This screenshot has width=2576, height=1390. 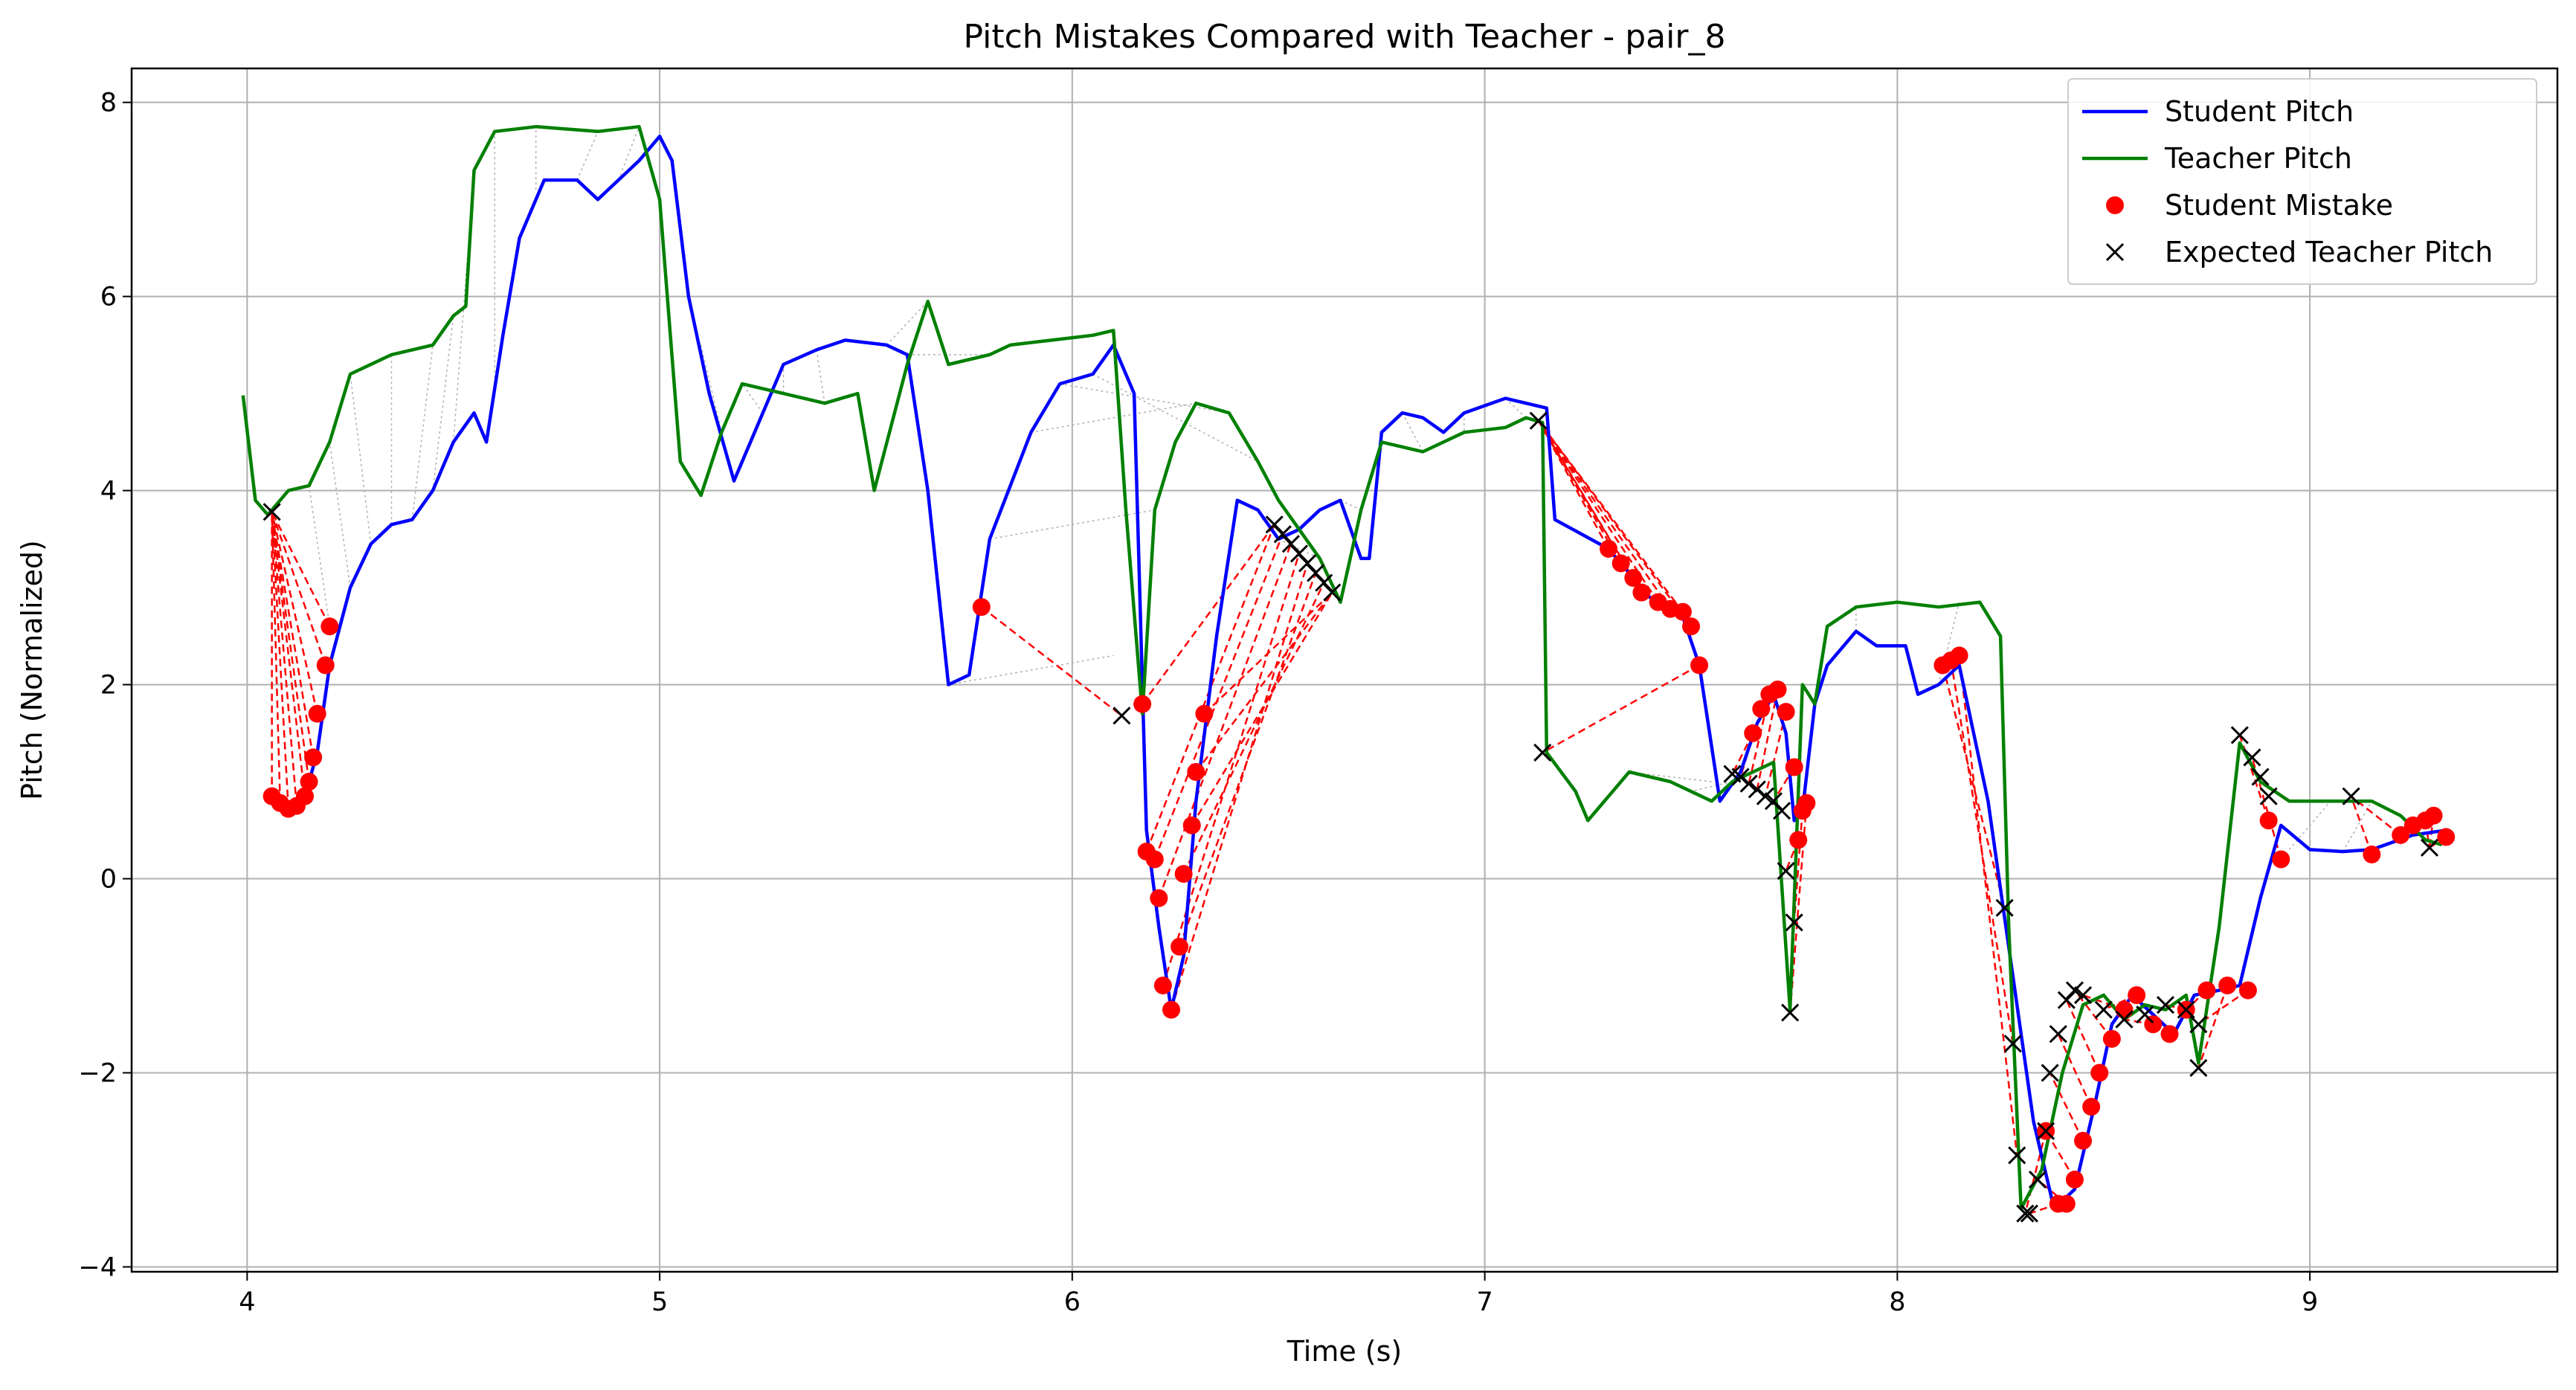 What do you see at coordinates (108, 880) in the screenshot?
I see `y-tick-label: 0` at bounding box center [108, 880].